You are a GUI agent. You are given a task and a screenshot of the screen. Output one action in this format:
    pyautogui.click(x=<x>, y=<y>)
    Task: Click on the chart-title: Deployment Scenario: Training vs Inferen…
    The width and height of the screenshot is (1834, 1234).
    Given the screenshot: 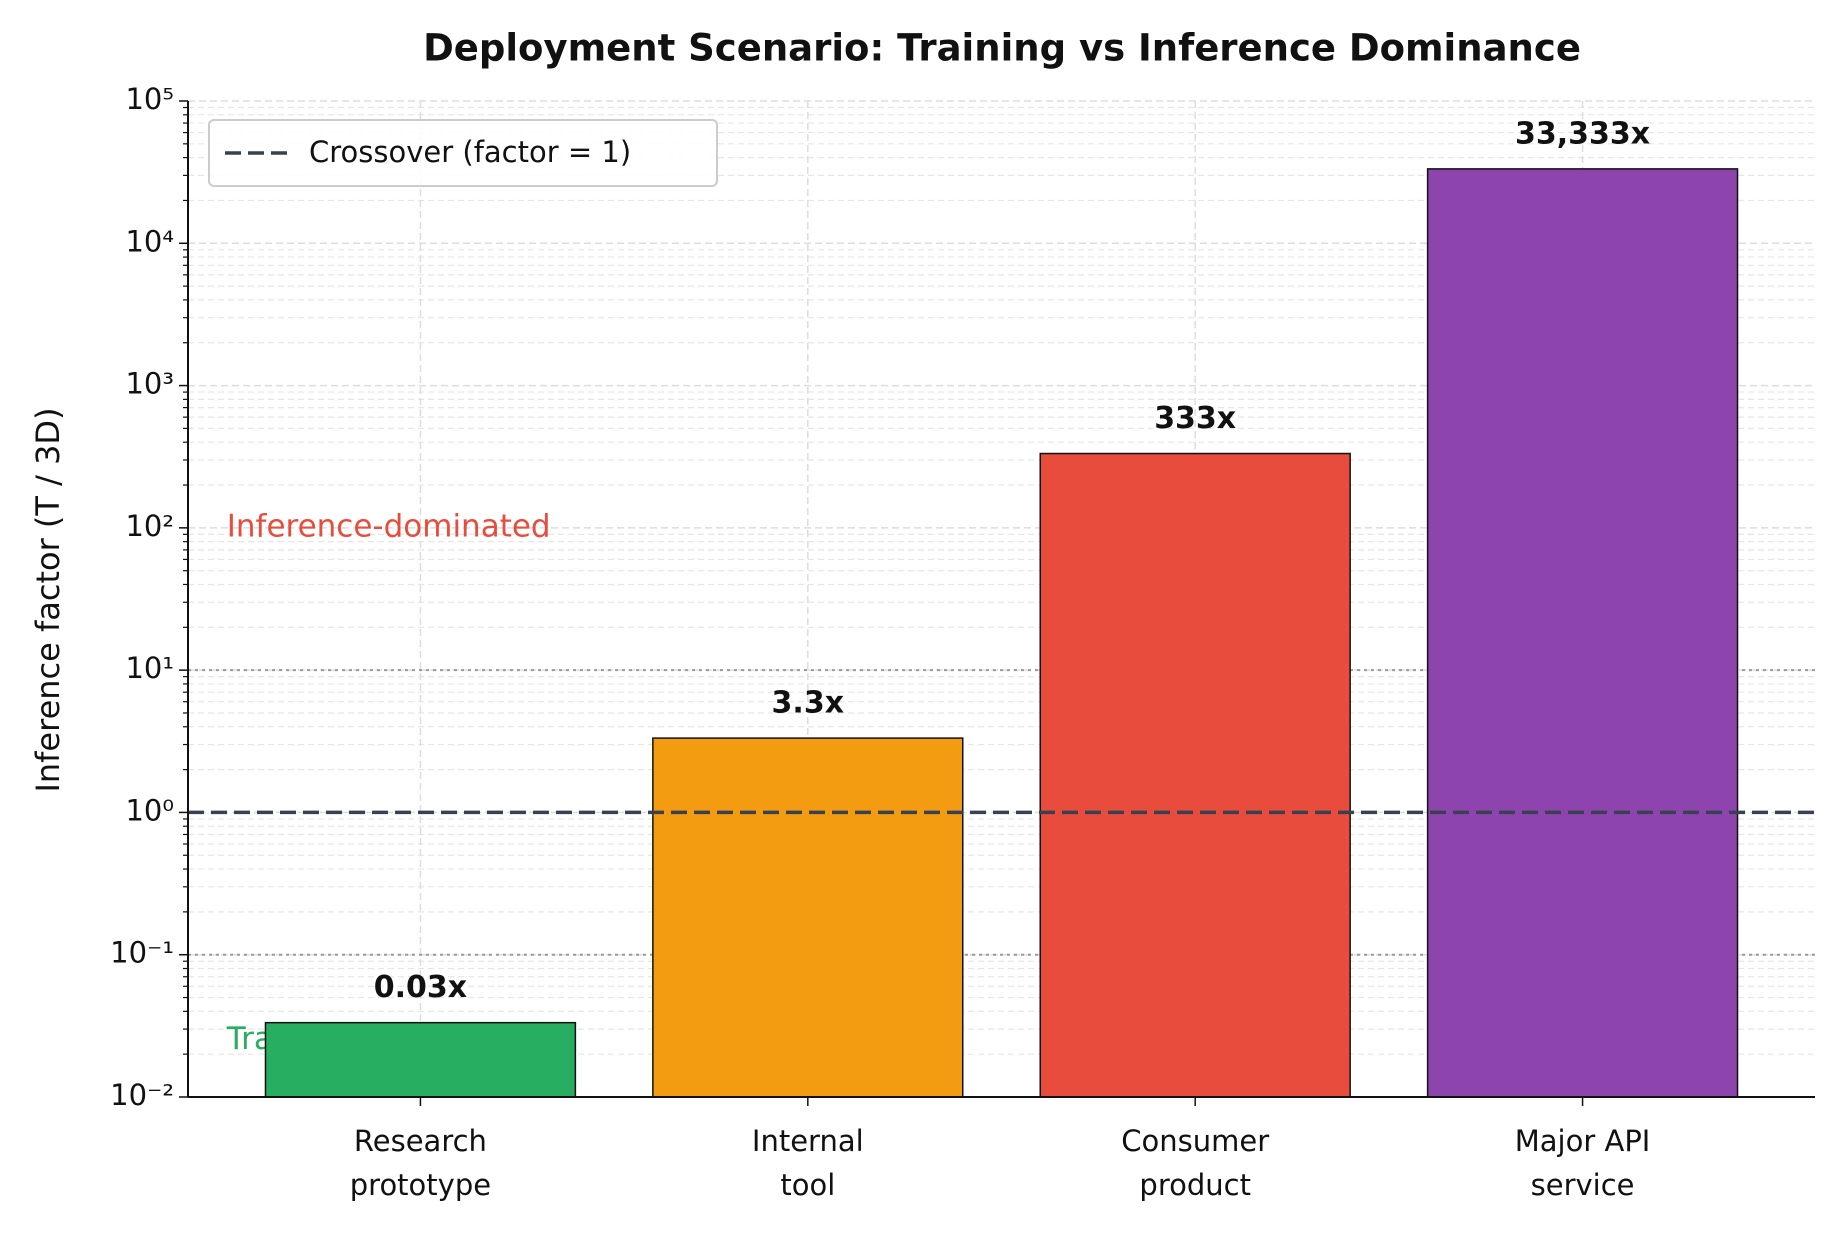 What is the action you would take?
    pyautogui.click(x=1002, y=48)
    